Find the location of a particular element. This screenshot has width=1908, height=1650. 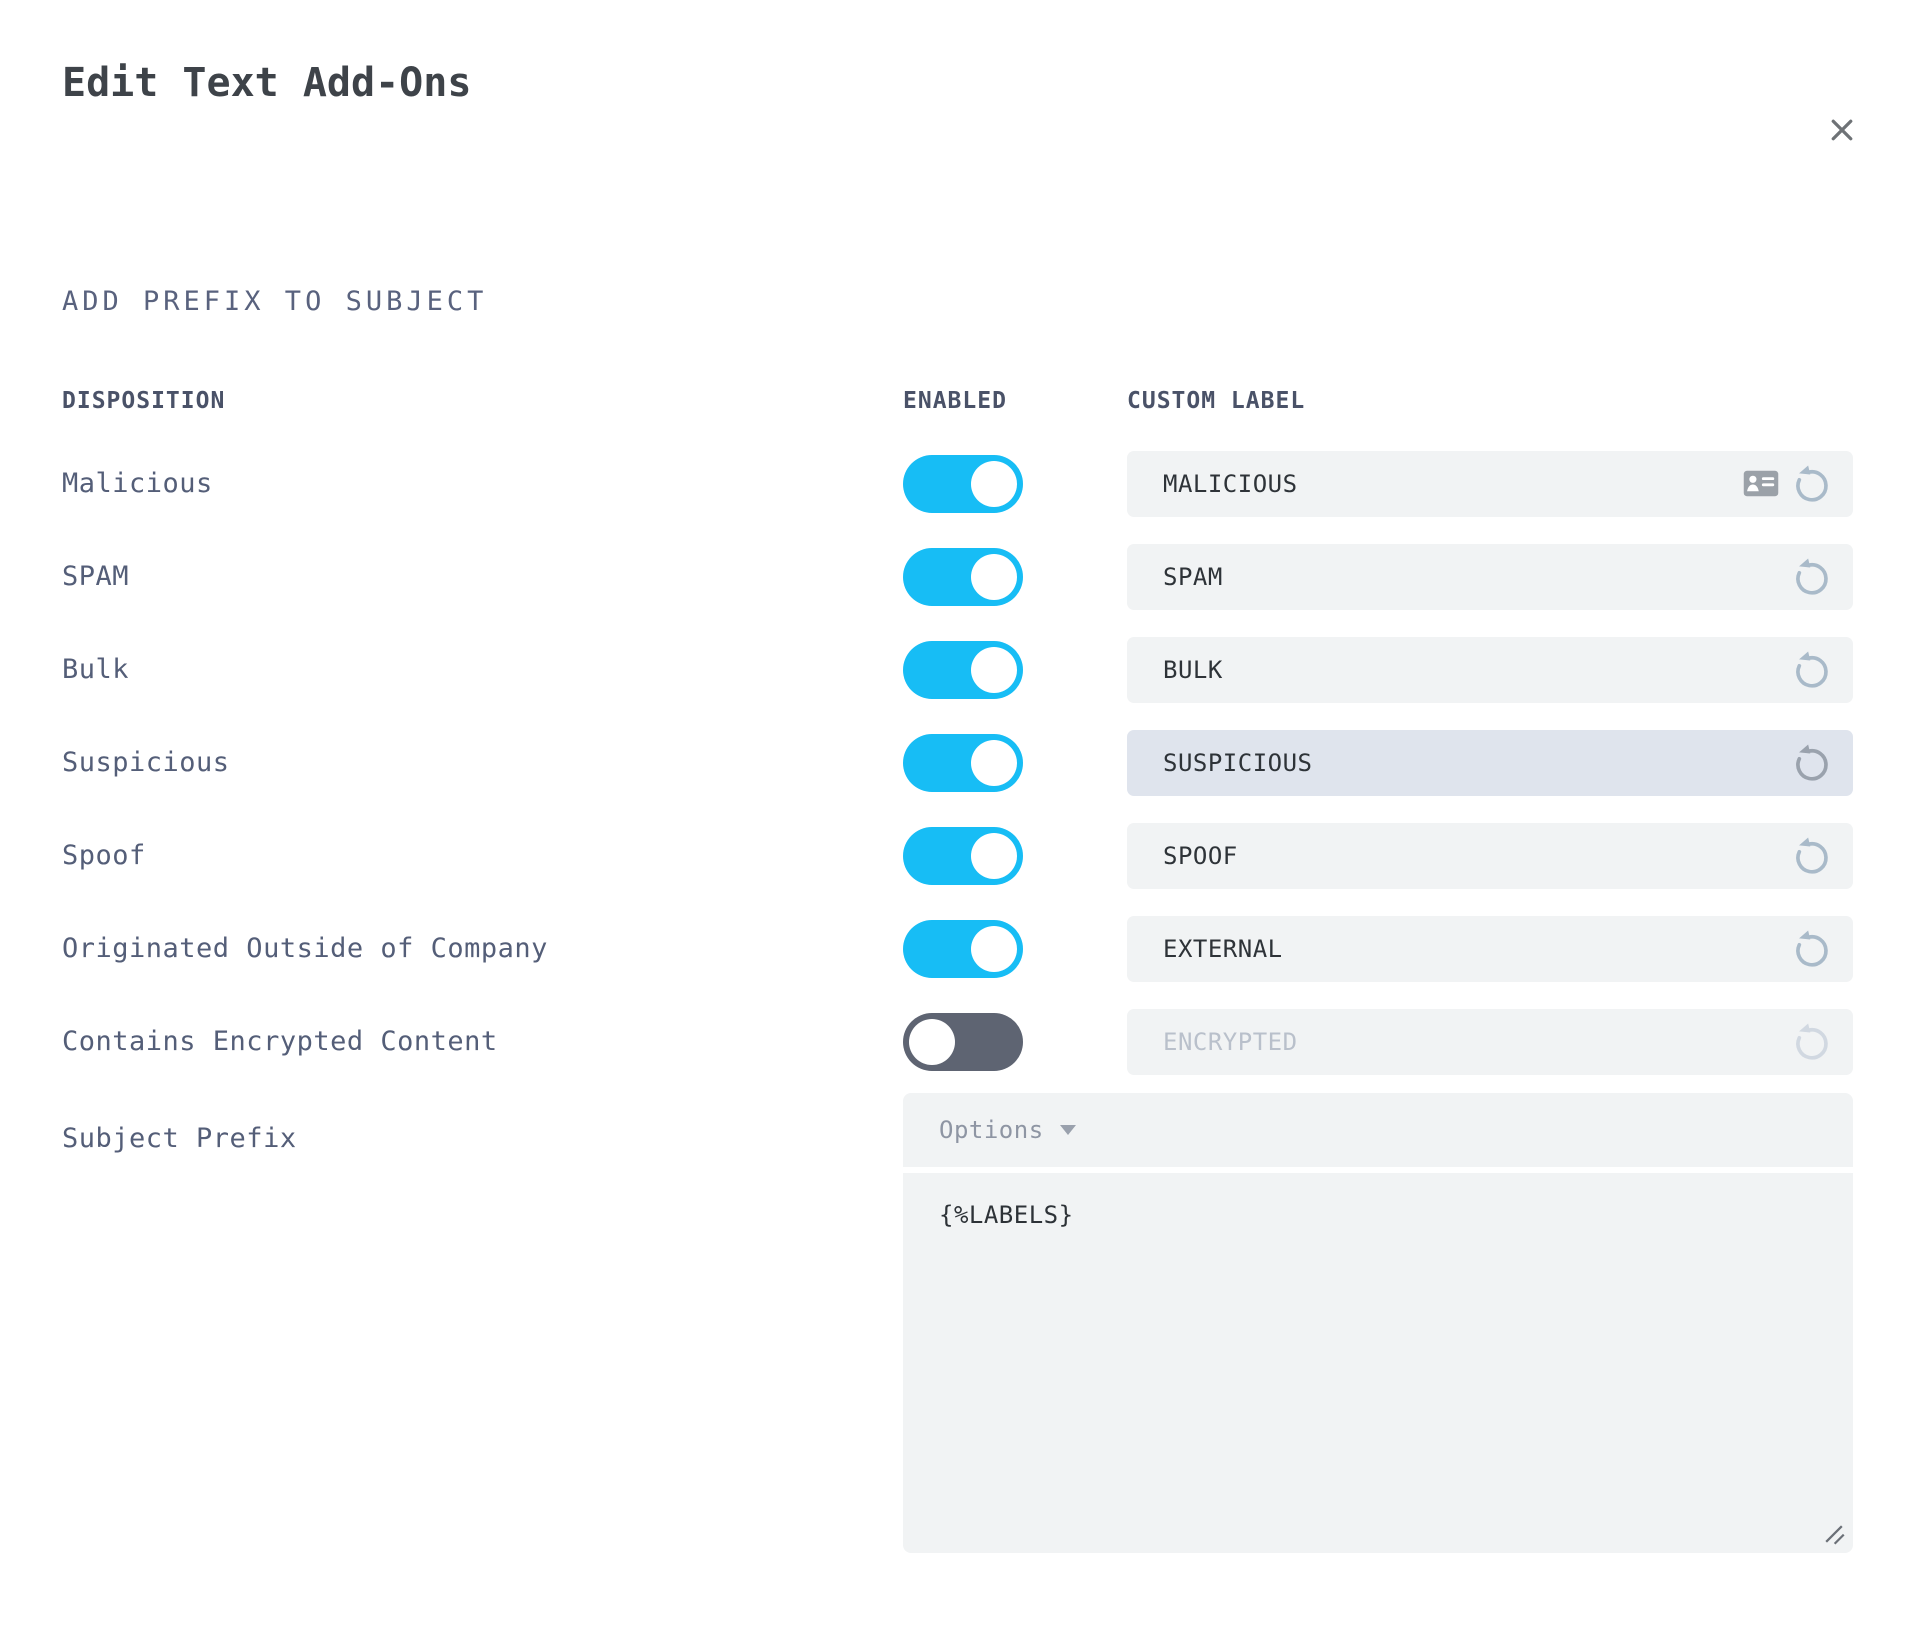

dialog-title: Edit Text Add-Ons is located at coordinates (267, 83).